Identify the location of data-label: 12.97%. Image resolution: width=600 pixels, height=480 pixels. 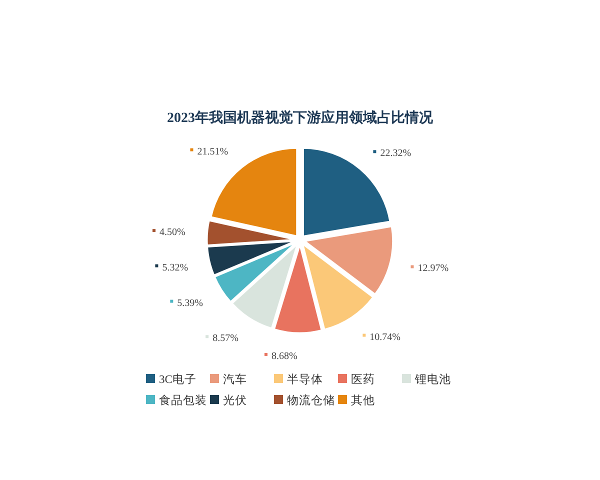
(433, 268).